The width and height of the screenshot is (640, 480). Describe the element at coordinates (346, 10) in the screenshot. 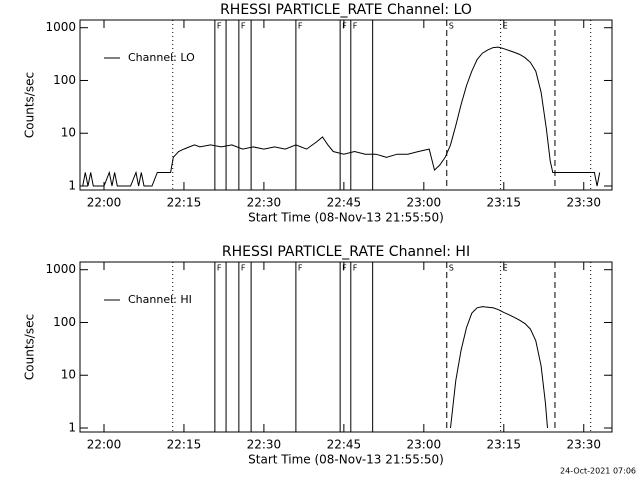

I see `chart-title: RHESSI PARTICLE_RATE Channel: LO` at that location.